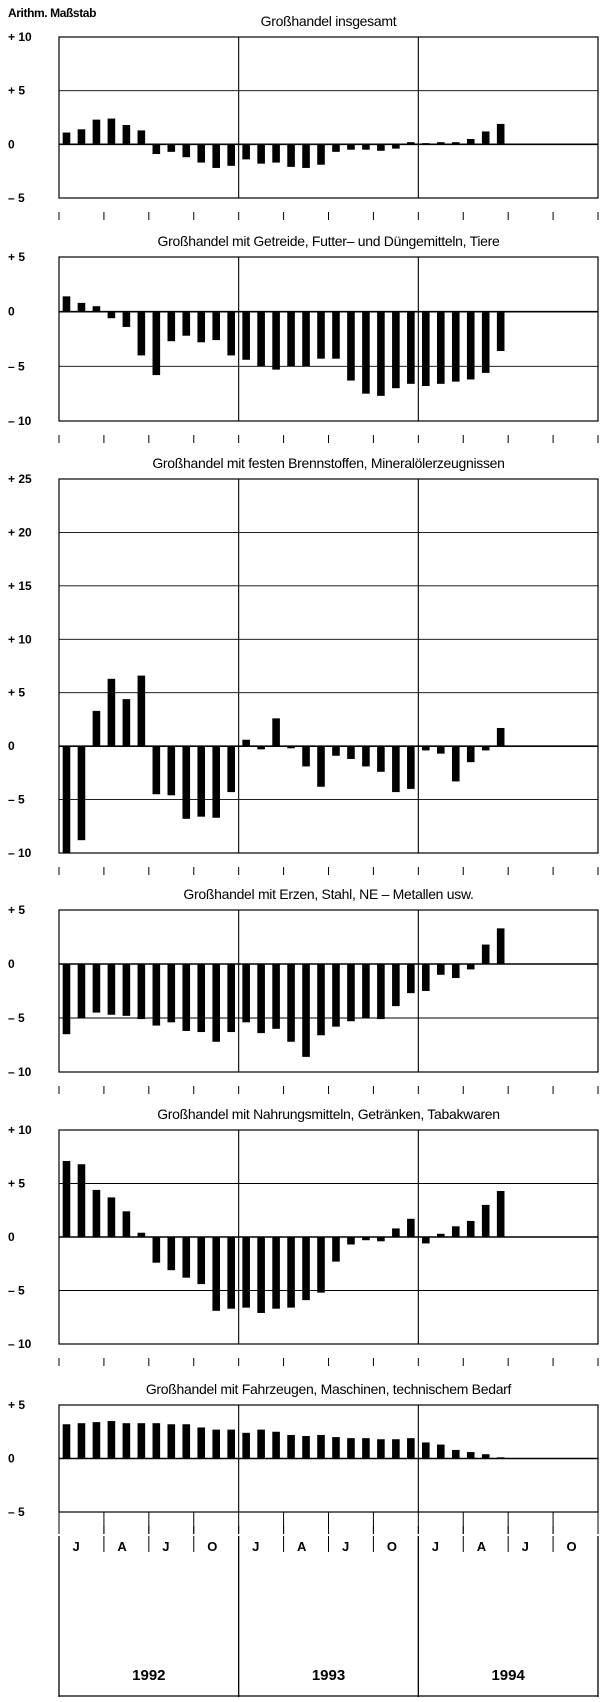 The width and height of the screenshot is (604, 1702). What do you see at coordinates (572, 1546) in the screenshot?
I see `month-label: O` at bounding box center [572, 1546].